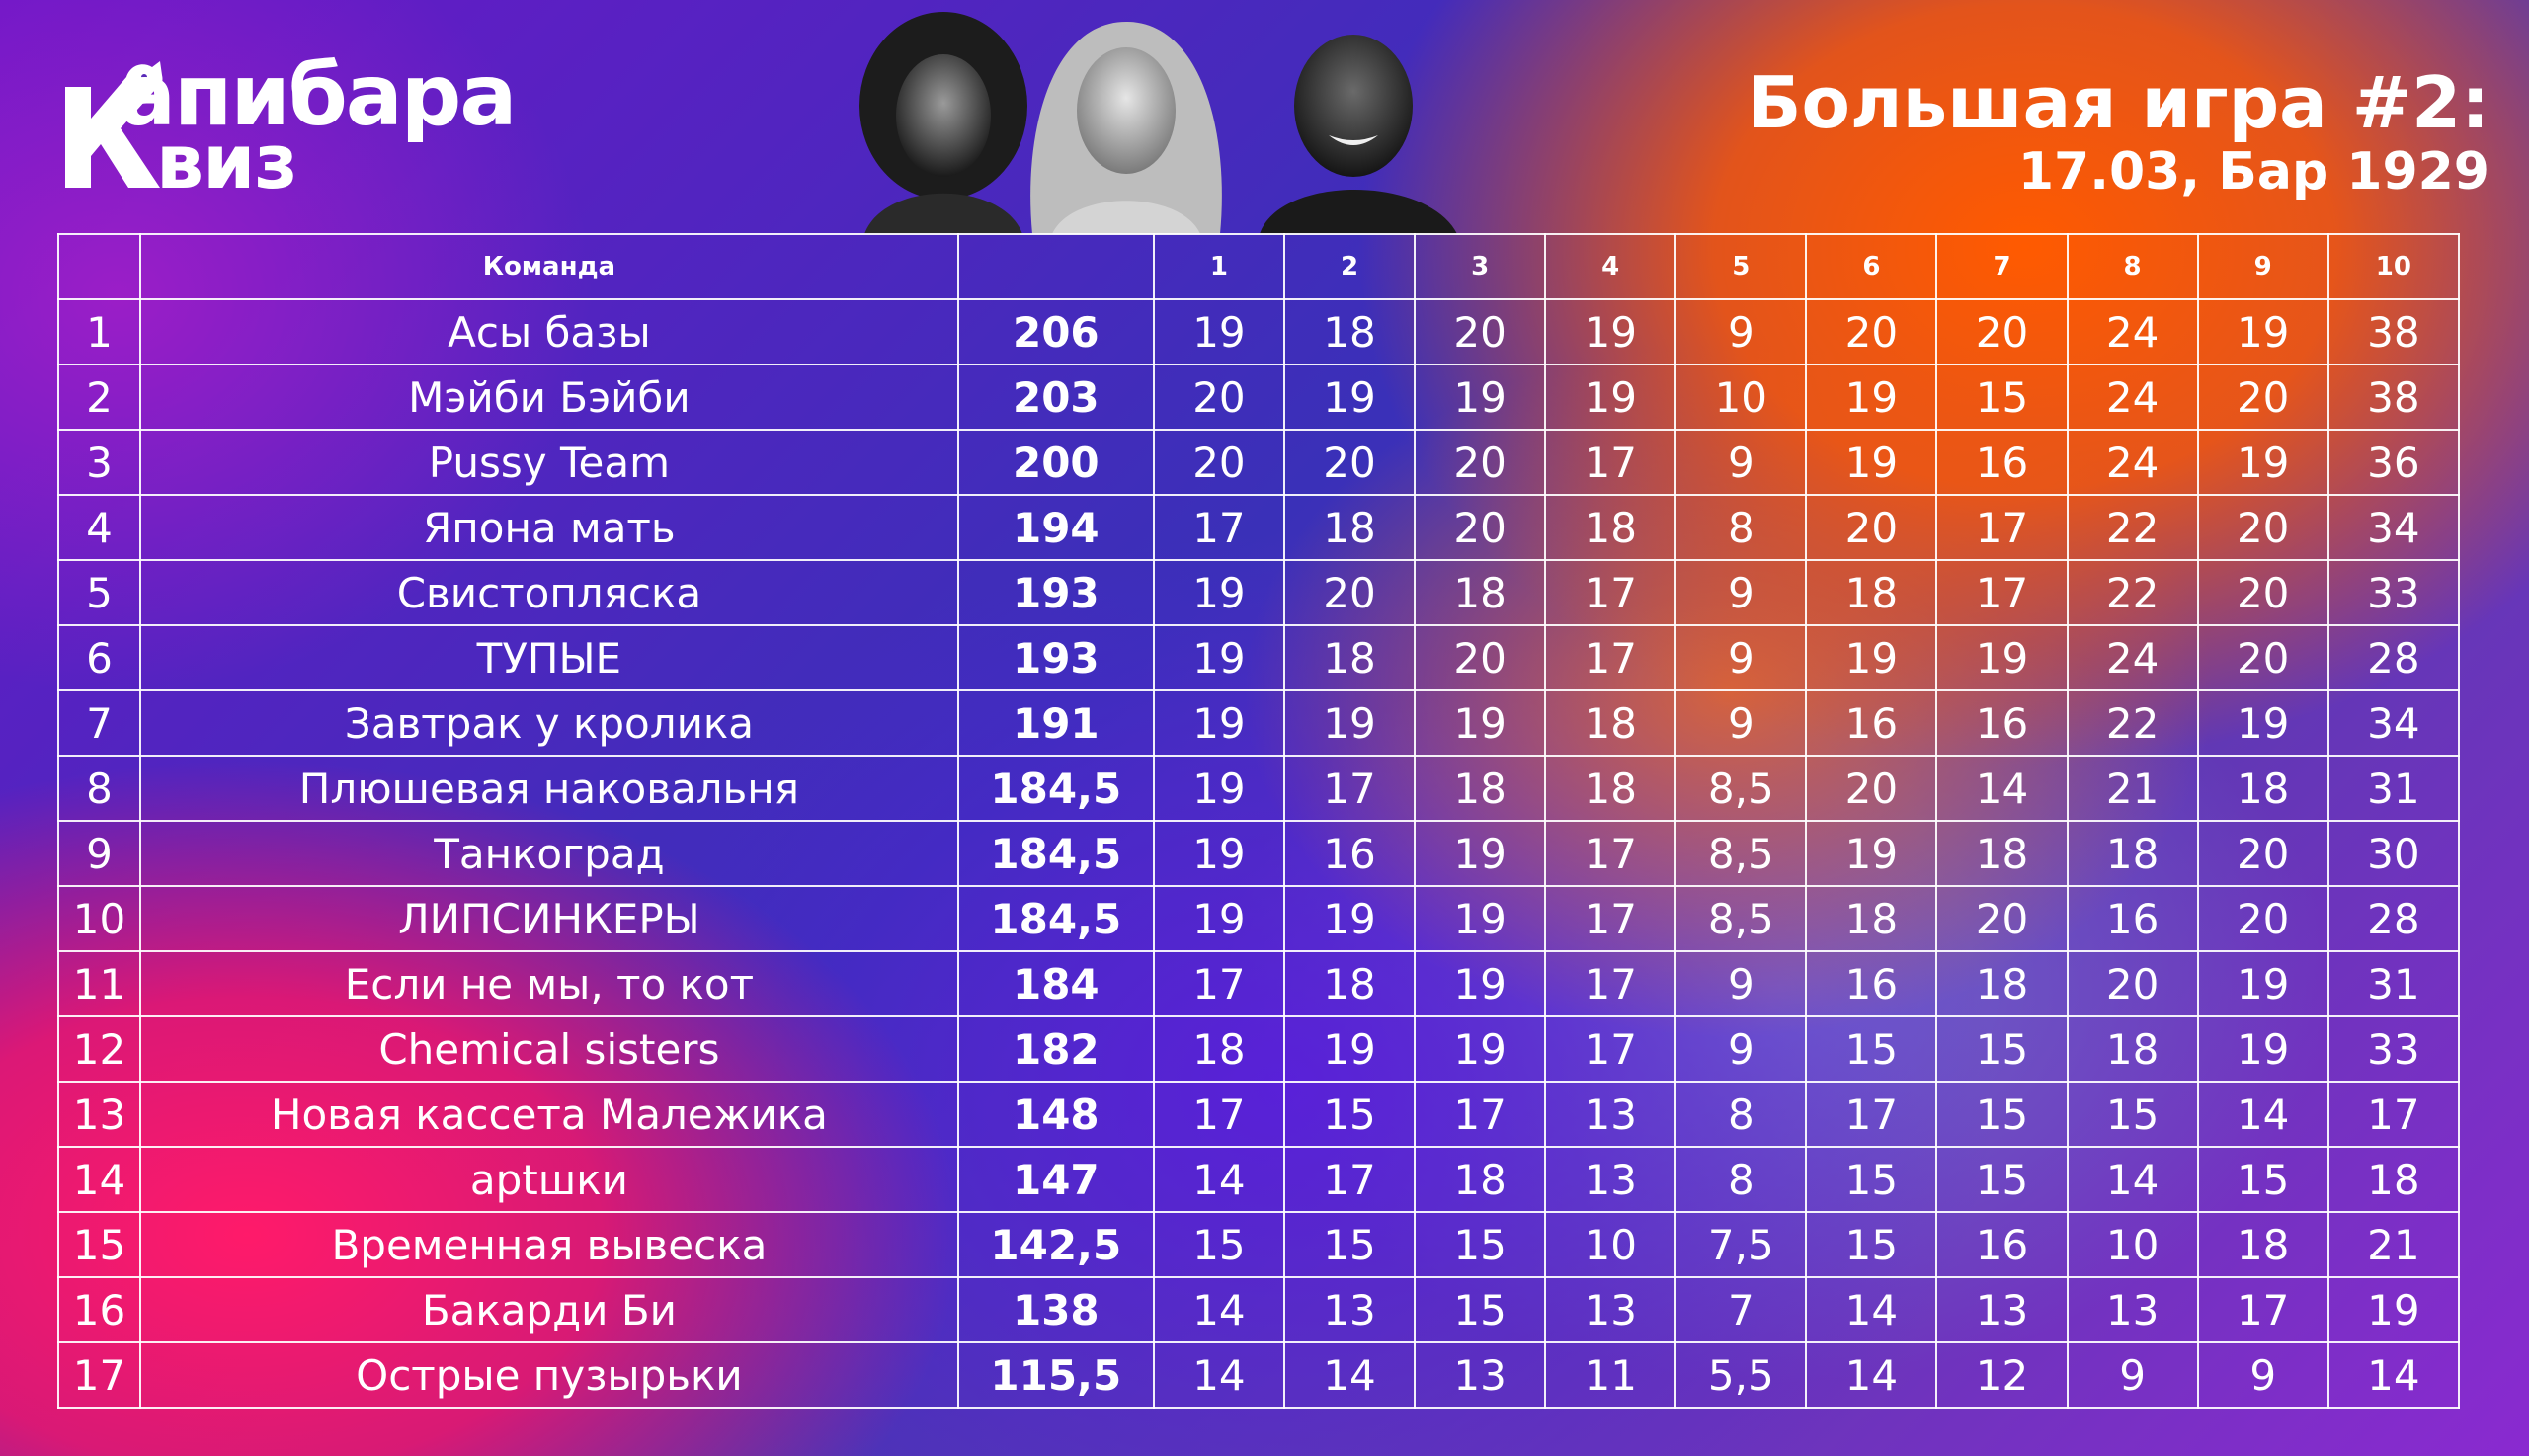  What do you see at coordinates (2118, 102) in the screenshot?
I see `game-title: Большая игра #2:` at bounding box center [2118, 102].